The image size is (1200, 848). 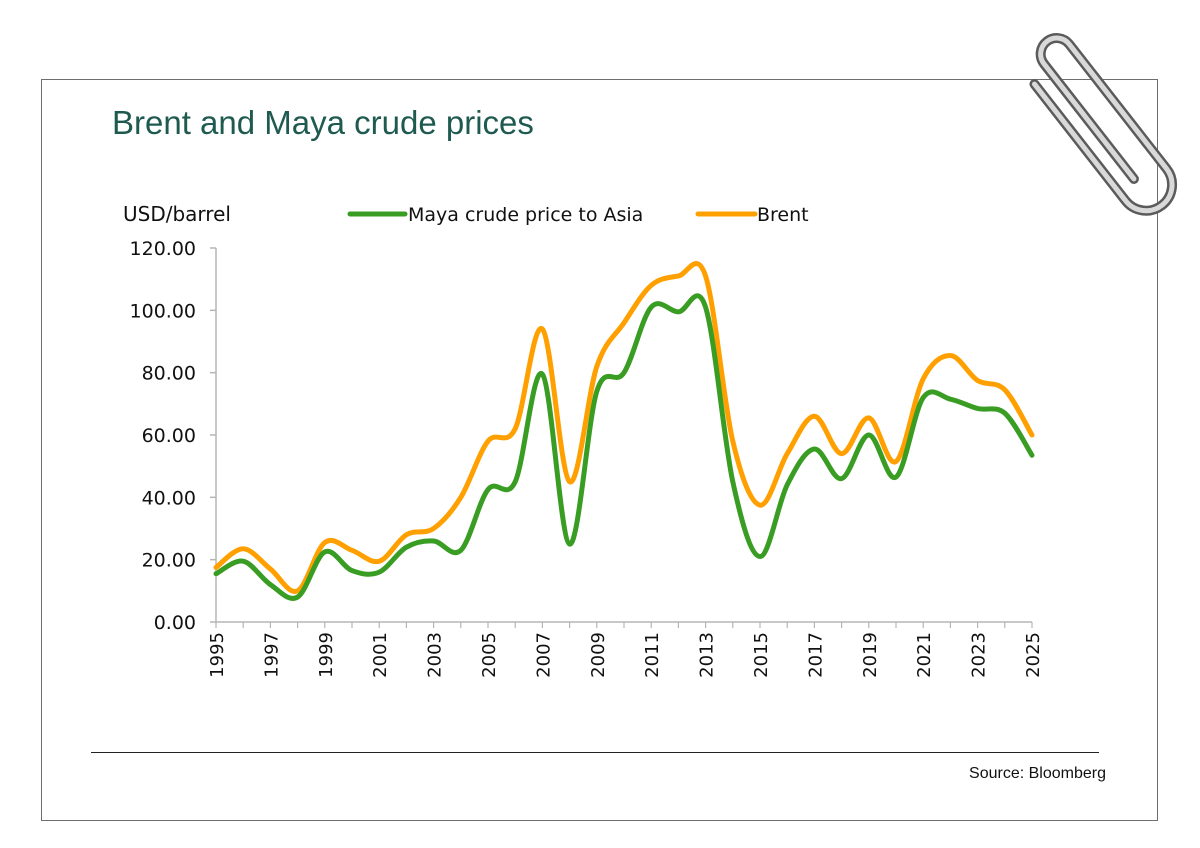 What do you see at coordinates (924, 655) in the screenshot?
I see `x-tick-label: 2021` at bounding box center [924, 655].